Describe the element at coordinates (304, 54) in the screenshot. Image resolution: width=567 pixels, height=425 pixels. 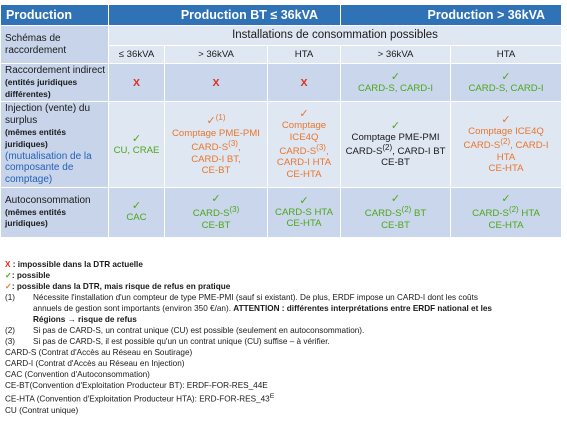
I see `col-hta-bt: HTA` at that location.